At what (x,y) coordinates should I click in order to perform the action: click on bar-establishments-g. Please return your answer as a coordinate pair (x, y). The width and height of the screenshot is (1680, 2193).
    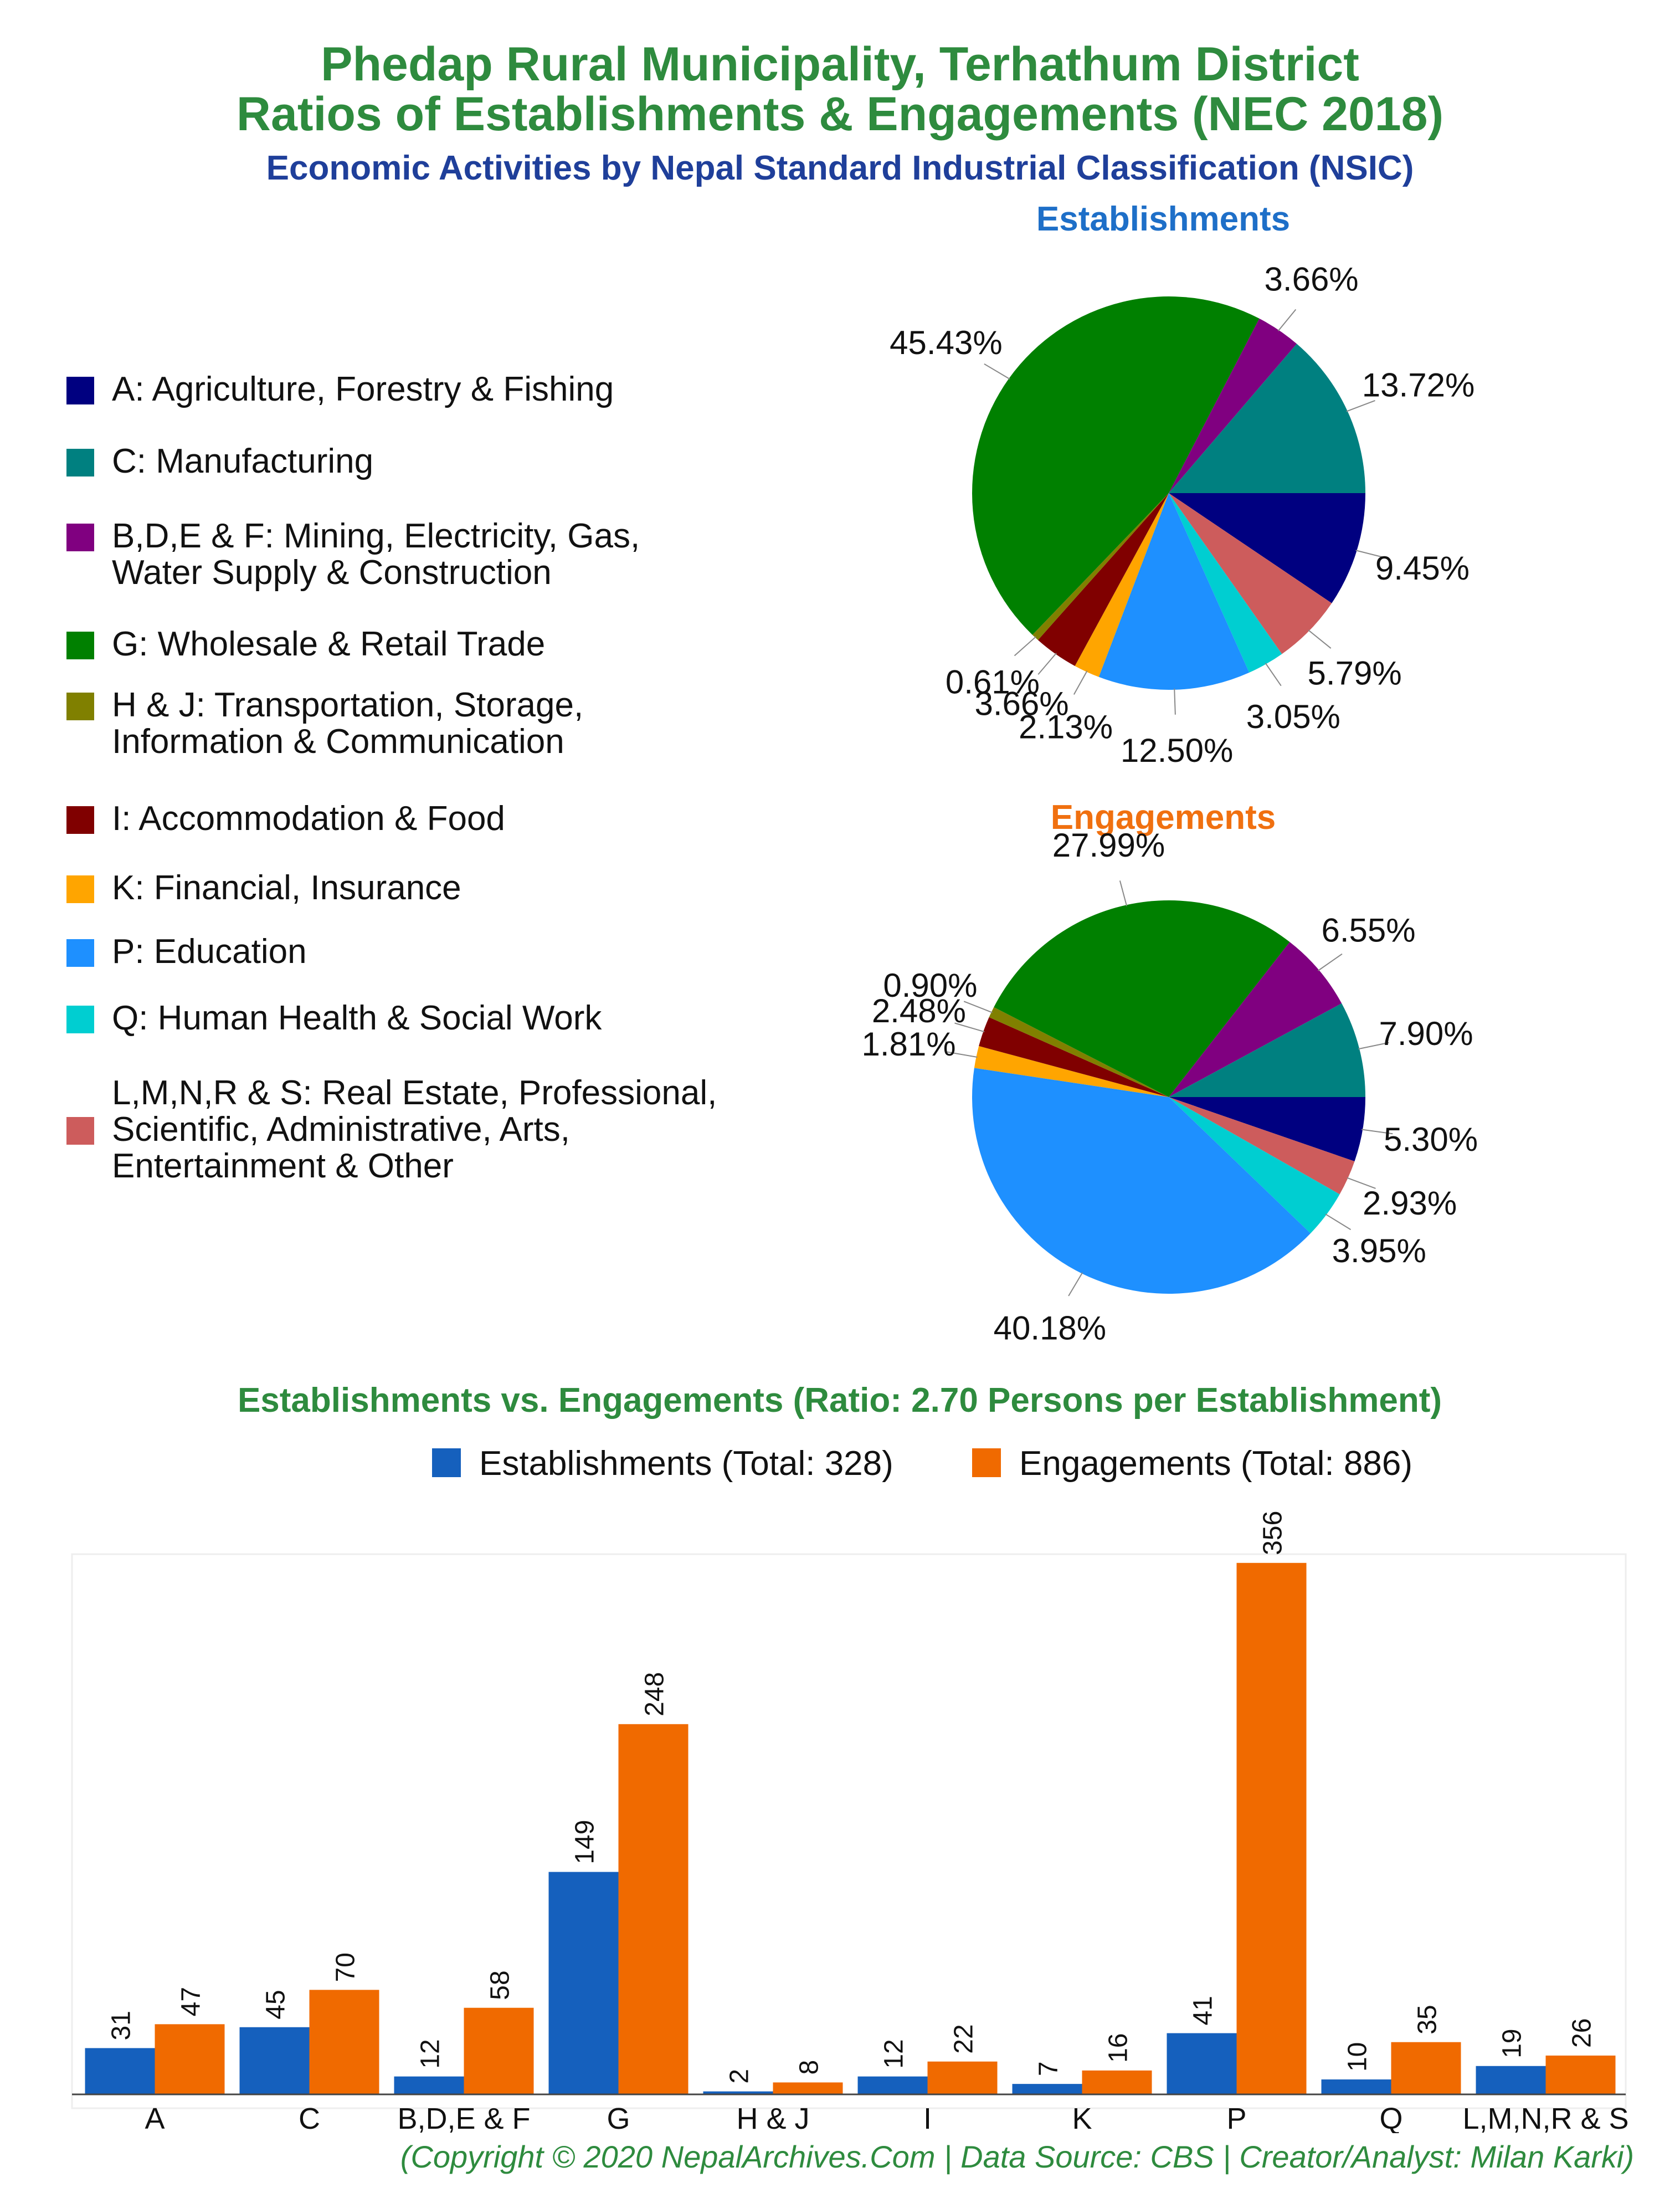
    Looking at the image, I should click on (583, 1983).